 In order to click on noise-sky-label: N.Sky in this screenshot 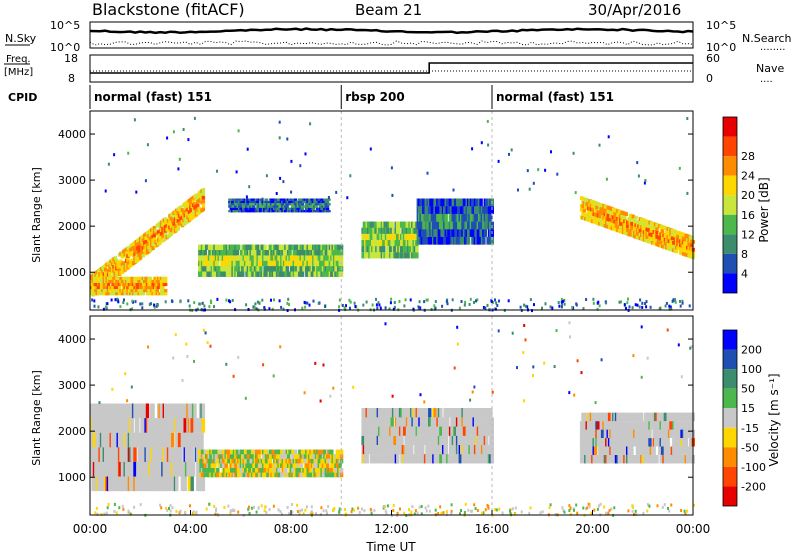, I will do `click(21, 38)`.